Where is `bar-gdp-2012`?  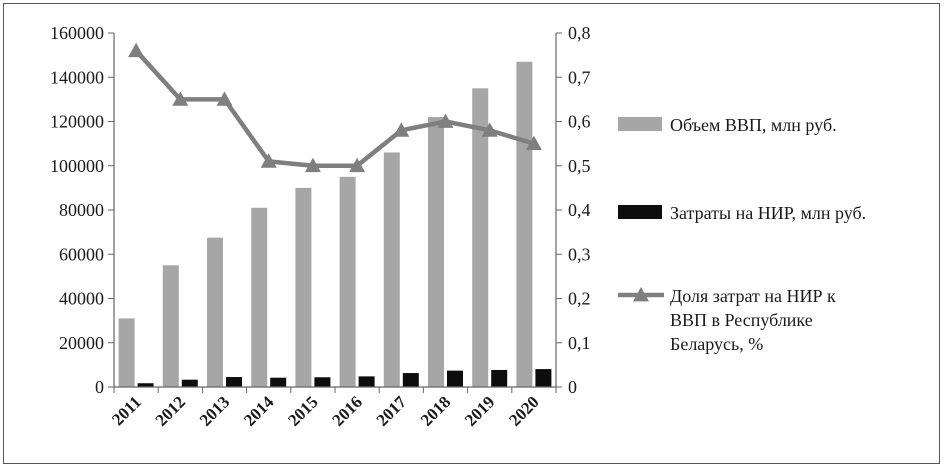
bar-gdp-2012 is located at coordinates (171, 326).